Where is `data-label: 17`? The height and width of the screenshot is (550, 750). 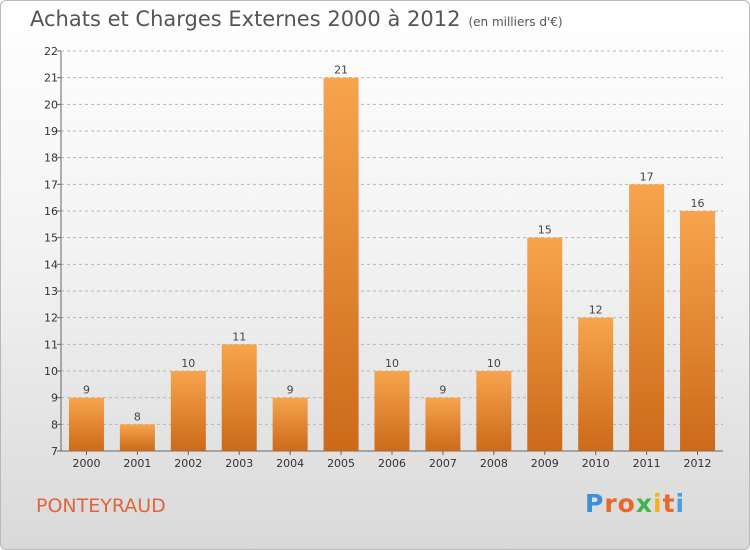
data-label: 17 is located at coordinates (647, 176).